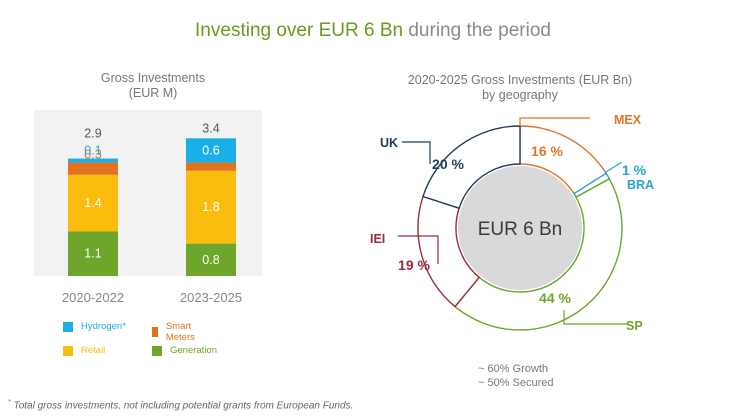  What do you see at coordinates (68, 326) in the screenshot?
I see `legend-swatch-hydrogen` at bounding box center [68, 326].